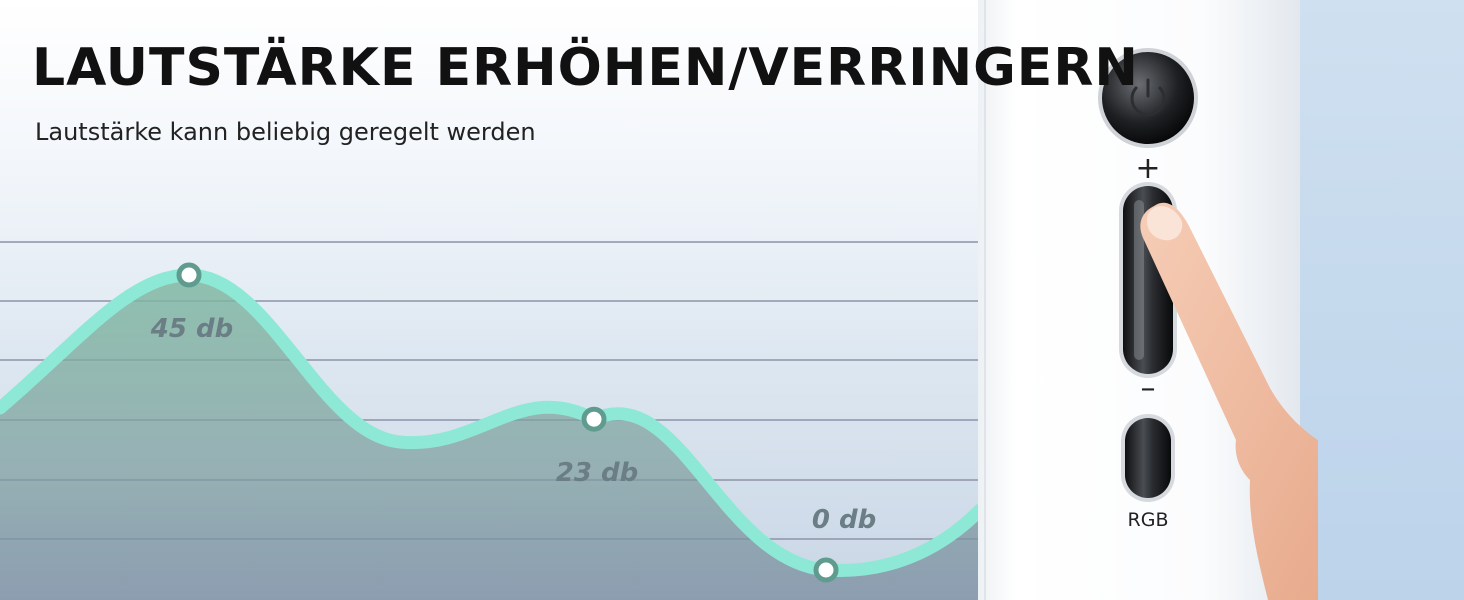  What do you see at coordinates (585, 68) in the screenshot?
I see `page-title: LAUTSTÄRKE ERHÖHEN/VERRINGERN` at bounding box center [585, 68].